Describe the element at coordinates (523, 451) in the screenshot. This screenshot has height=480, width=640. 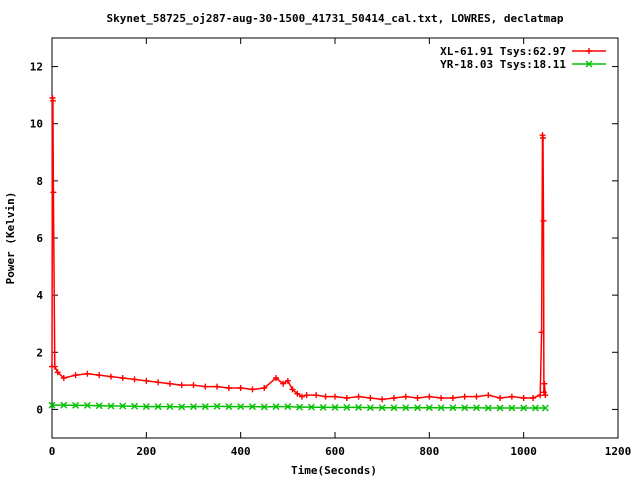
I see `x-tick-label: 1000` at that location.